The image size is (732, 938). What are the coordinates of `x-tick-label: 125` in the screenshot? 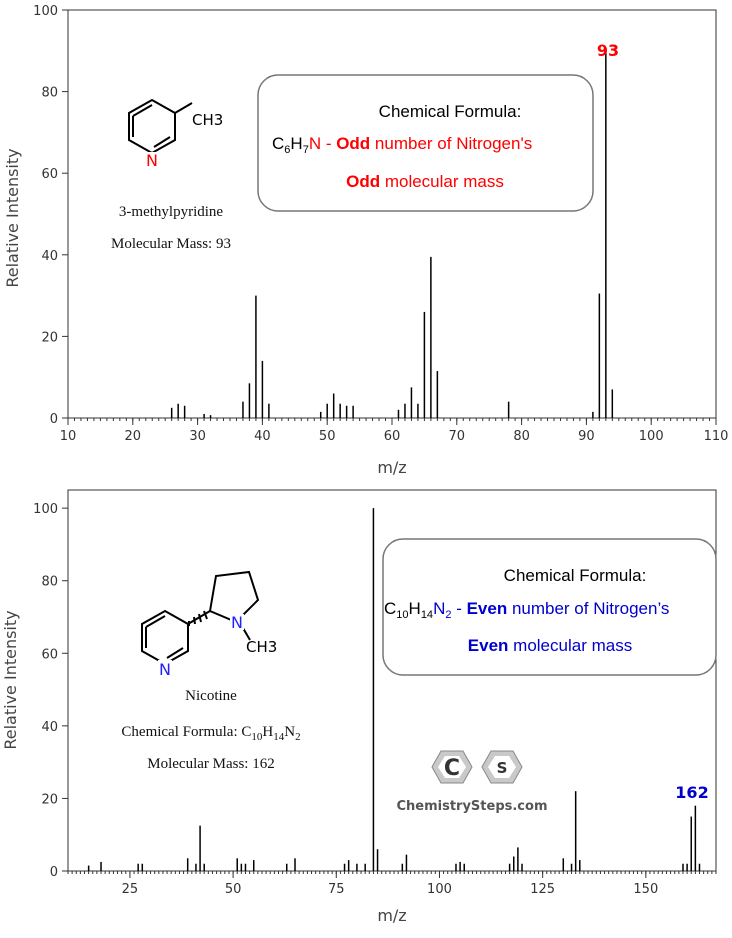 It's located at (542, 889).